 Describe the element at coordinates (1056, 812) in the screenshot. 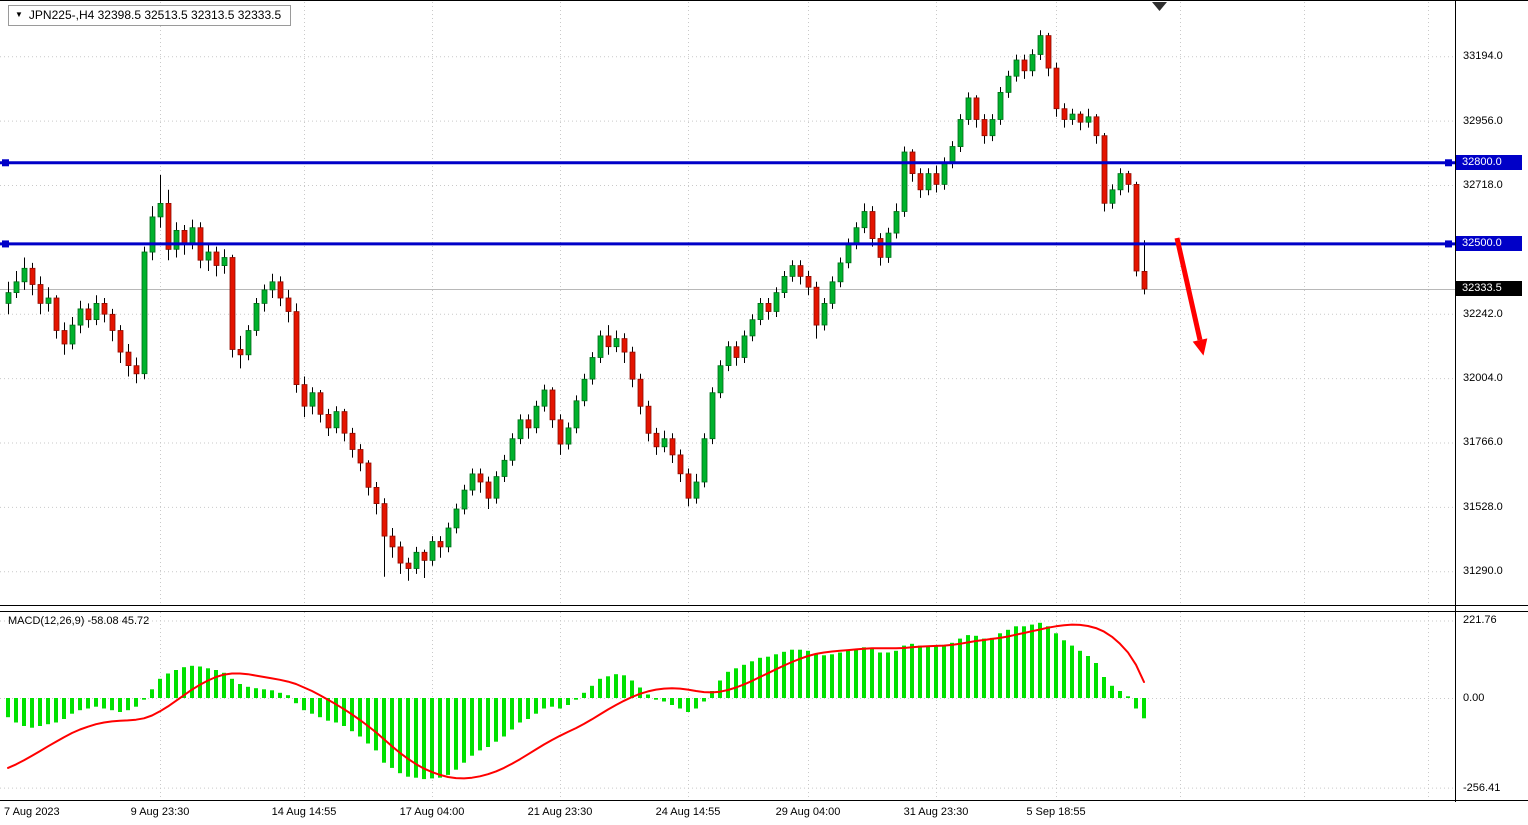

I see `date-label: 5 Sep 18:55` at that location.